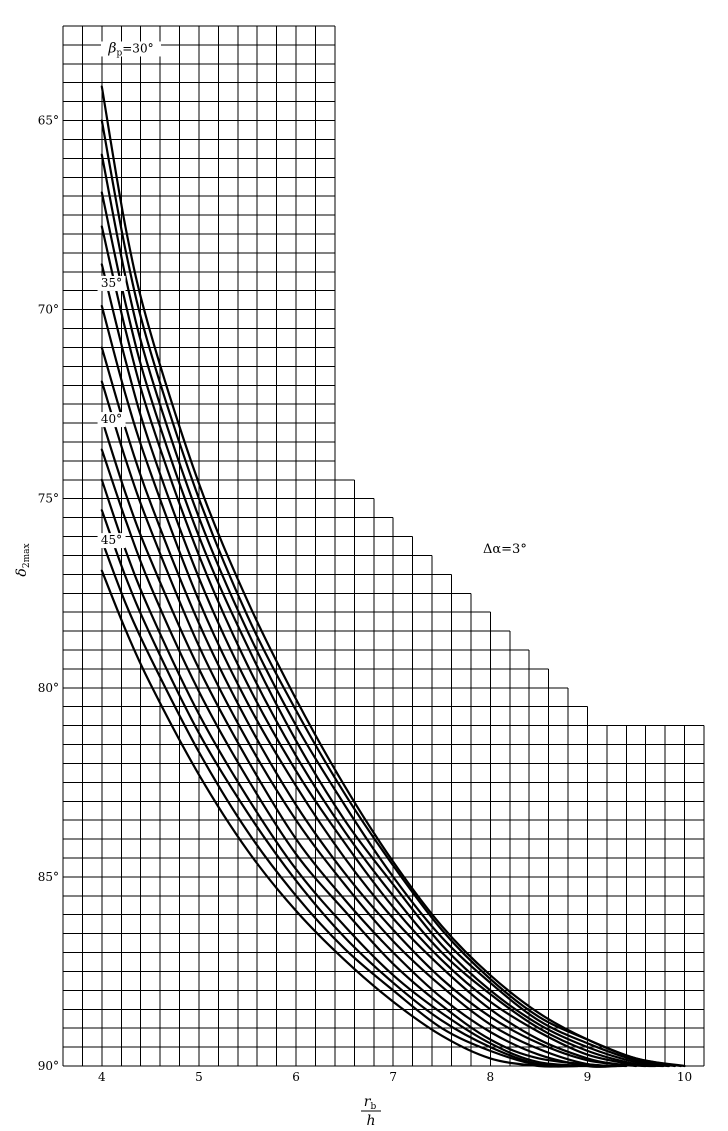 The height and width of the screenshot is (1131, 728). What do you see at coordinates (129, 294) in the screenshot?
I see `series-labels: βp=30° 35° 40° 45°` at bounding box center [129, 294].